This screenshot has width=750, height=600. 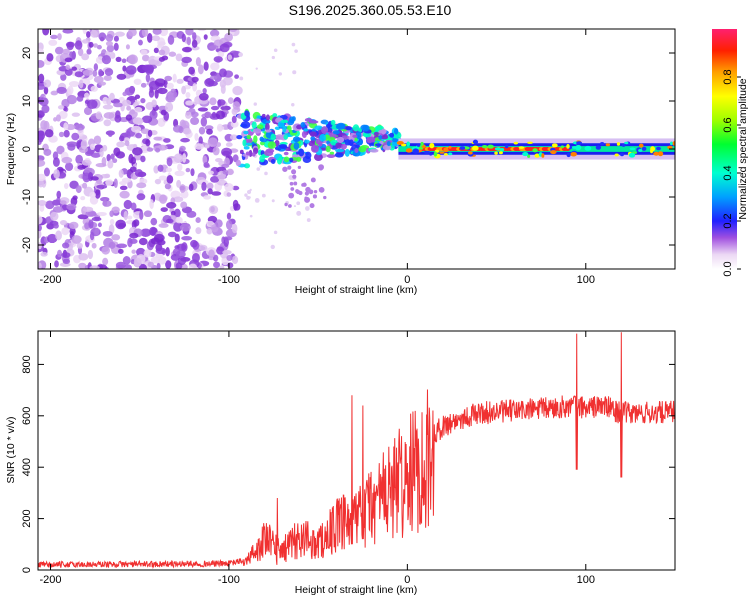 I want to click on spec-ytick-label: 20, so click(x=27, y=53).